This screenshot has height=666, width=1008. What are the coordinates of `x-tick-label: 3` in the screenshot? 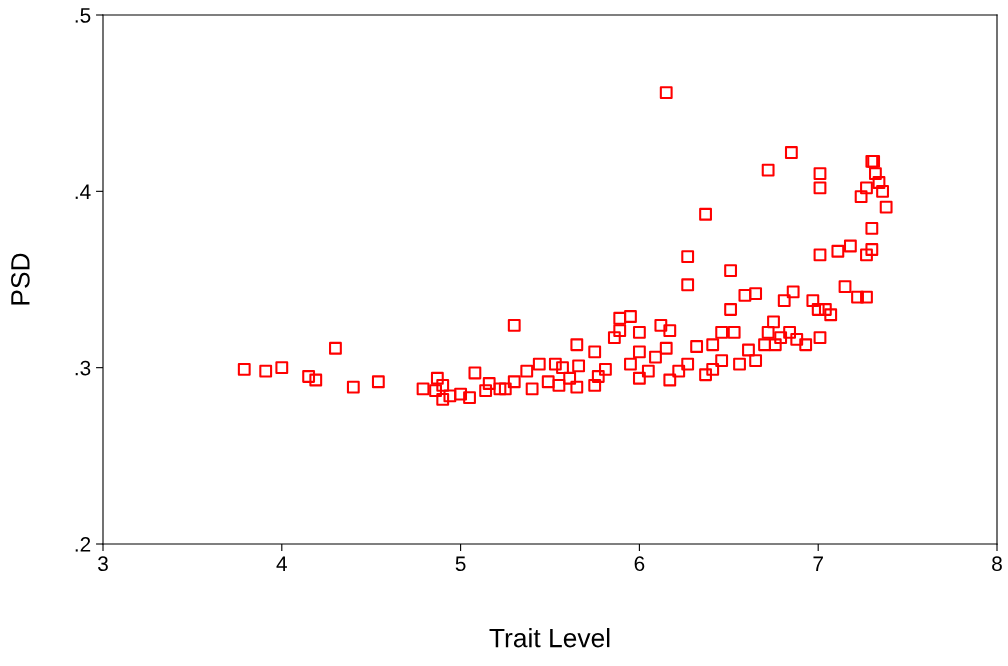 It's located at (103, 564).